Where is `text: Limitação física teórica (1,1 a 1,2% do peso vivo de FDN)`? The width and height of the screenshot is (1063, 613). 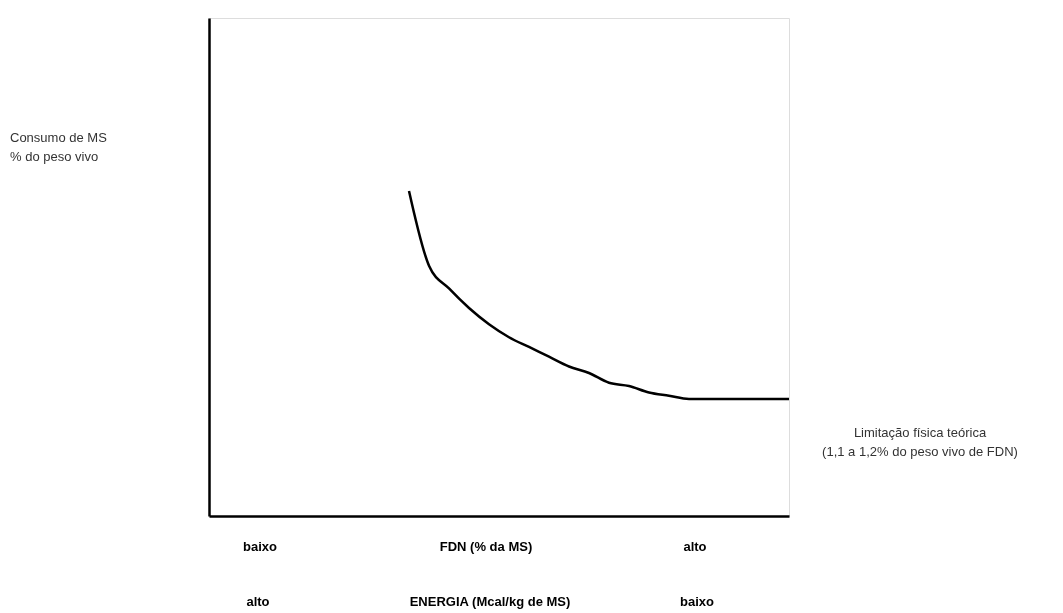
text: Limitação física teórica (1,1 a 1,2% do peso vivo de FDN) is located at coordinates (920, 442).